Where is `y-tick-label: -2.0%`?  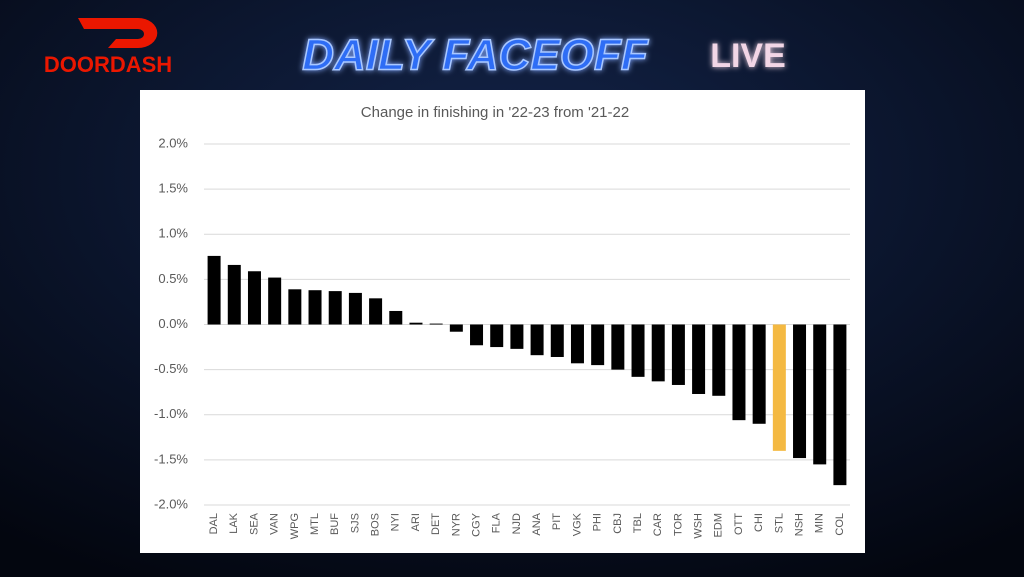 y-tick-label: -2.0% is located at coordinates (171, 503).